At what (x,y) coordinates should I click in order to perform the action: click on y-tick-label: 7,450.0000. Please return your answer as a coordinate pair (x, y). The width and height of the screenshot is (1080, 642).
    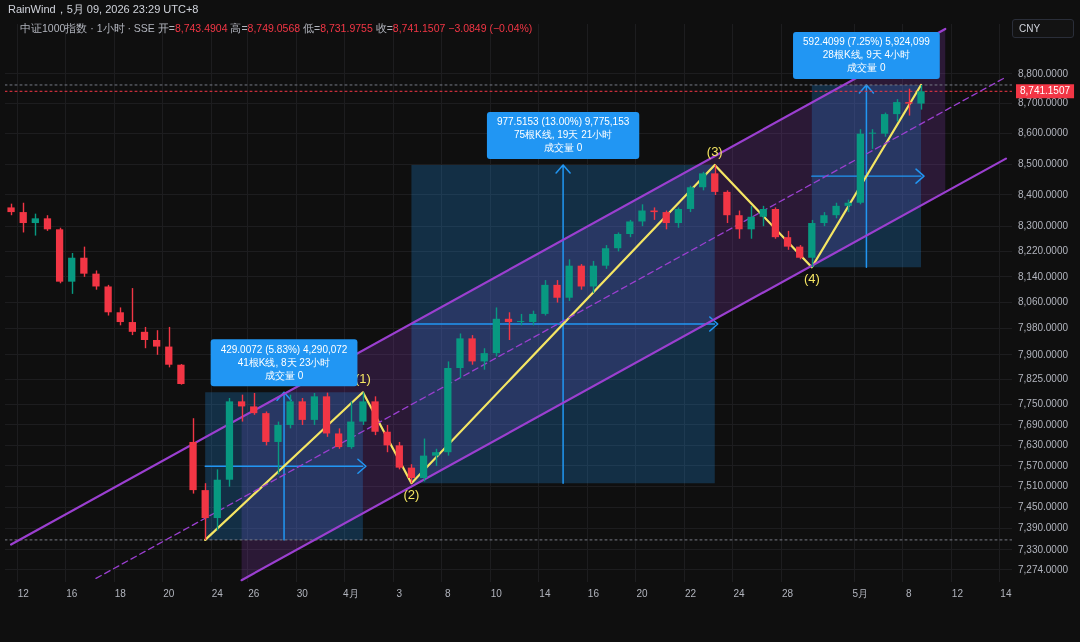
    Looking at the image, I should click on (1043, 507).